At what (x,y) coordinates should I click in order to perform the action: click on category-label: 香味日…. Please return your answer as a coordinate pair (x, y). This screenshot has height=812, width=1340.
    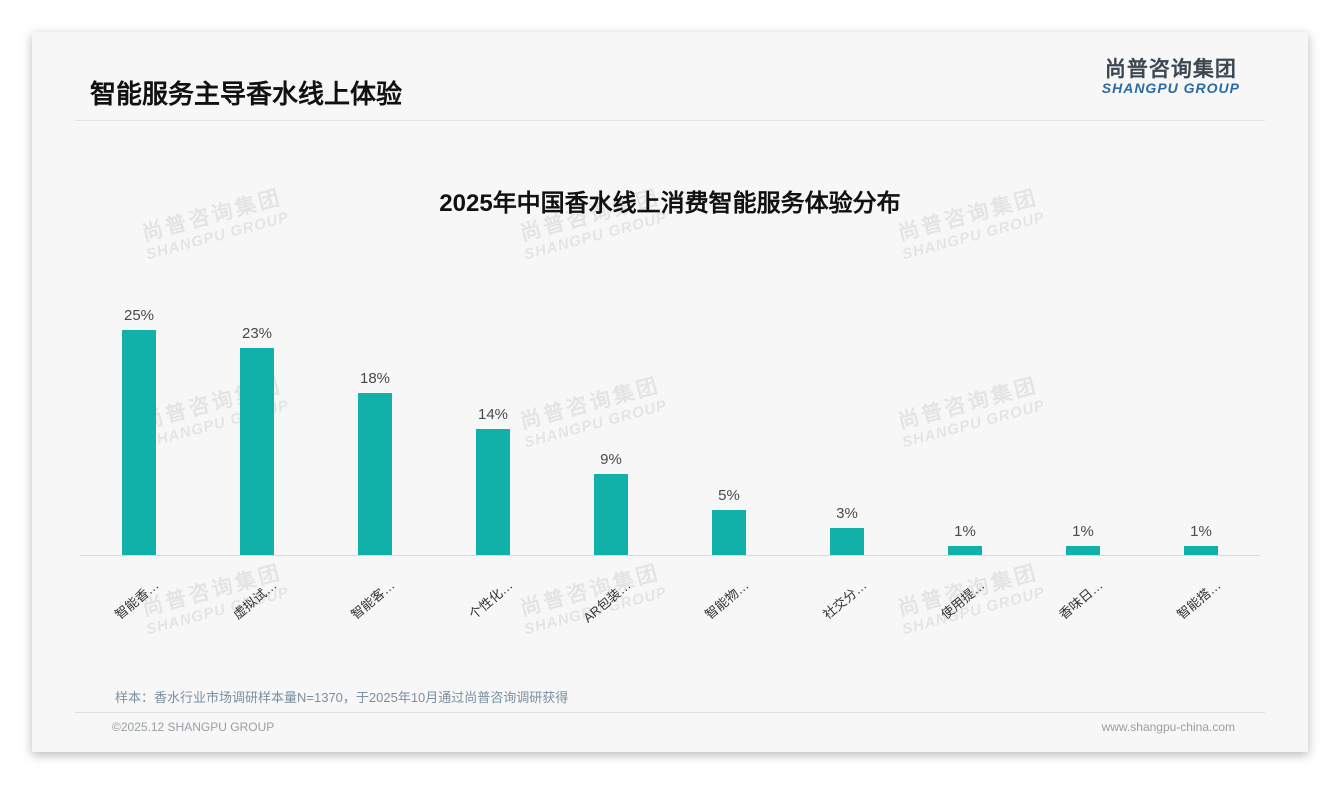
    Looking at the image, I should click on (1081, 600).